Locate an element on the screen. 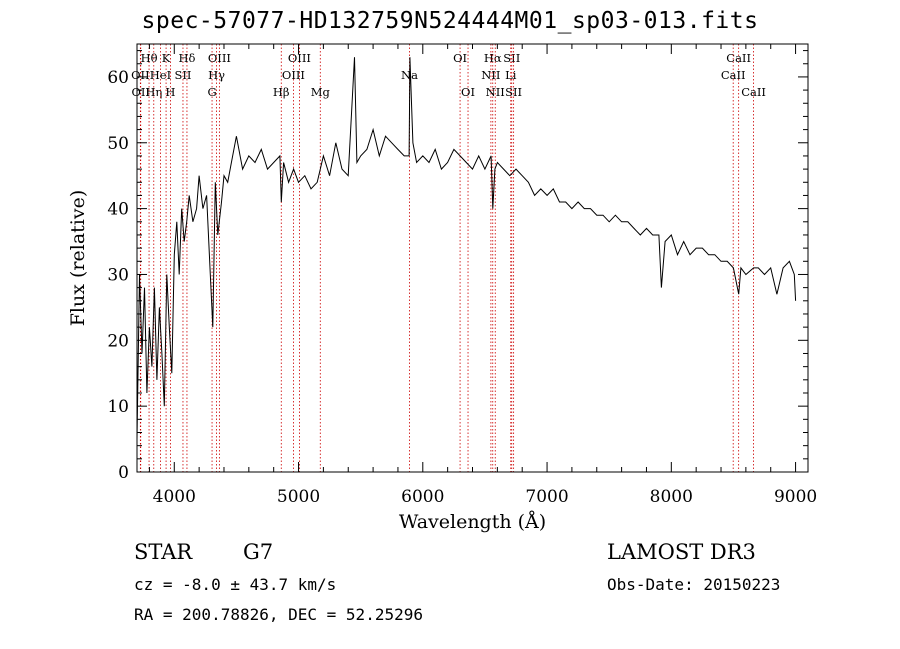  x-tick-label: 6000 is located at coordinates (422, 497).